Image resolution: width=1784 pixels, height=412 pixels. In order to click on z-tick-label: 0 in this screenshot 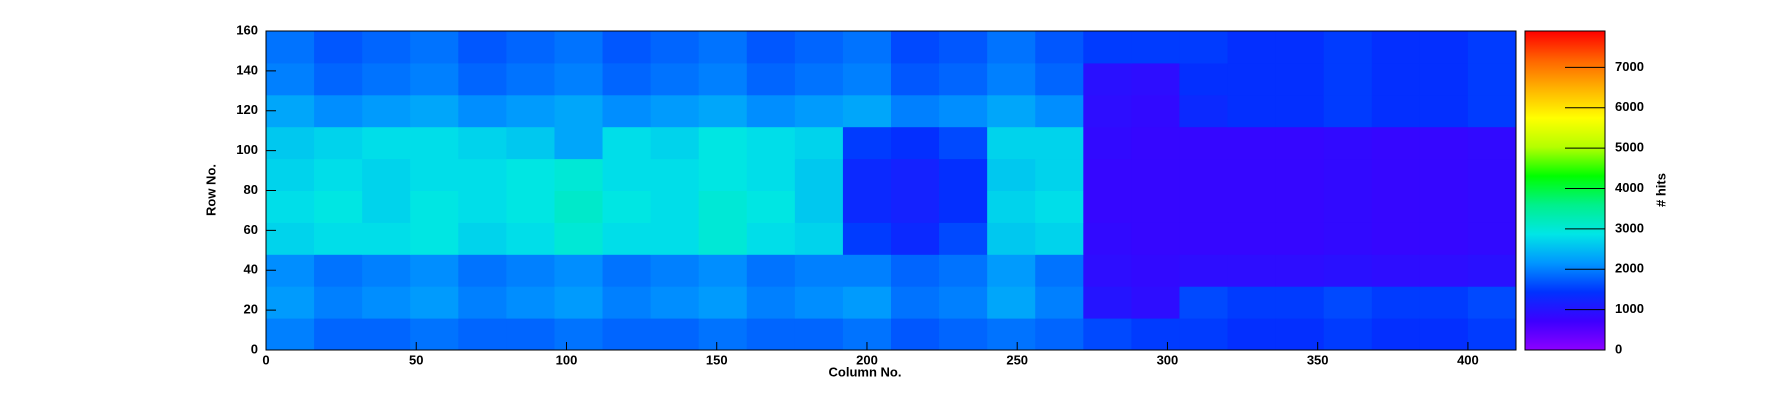, I will do `click(1618, 348)`.